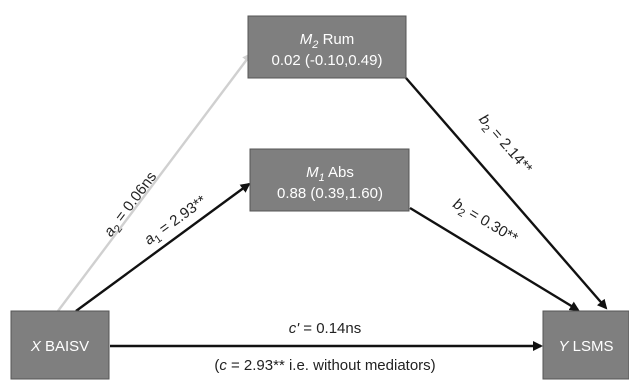  I want to click on path-a1-label: a1 = 2.93**, so click(176, 221).